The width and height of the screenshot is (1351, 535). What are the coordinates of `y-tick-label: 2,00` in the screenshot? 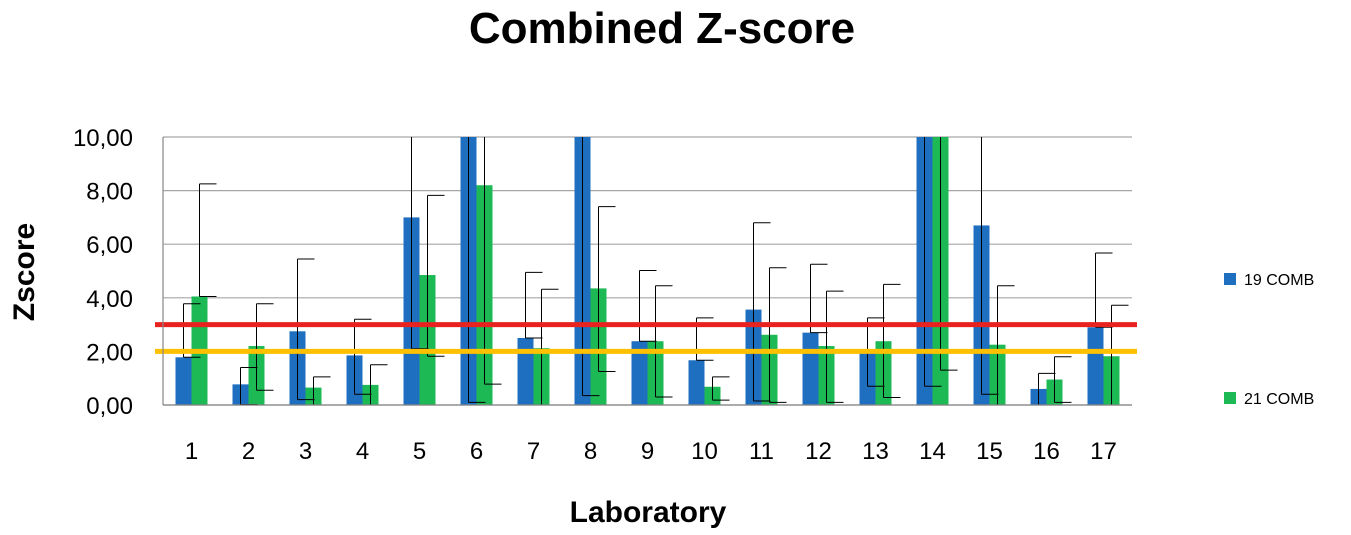 It's located at (109, 352).